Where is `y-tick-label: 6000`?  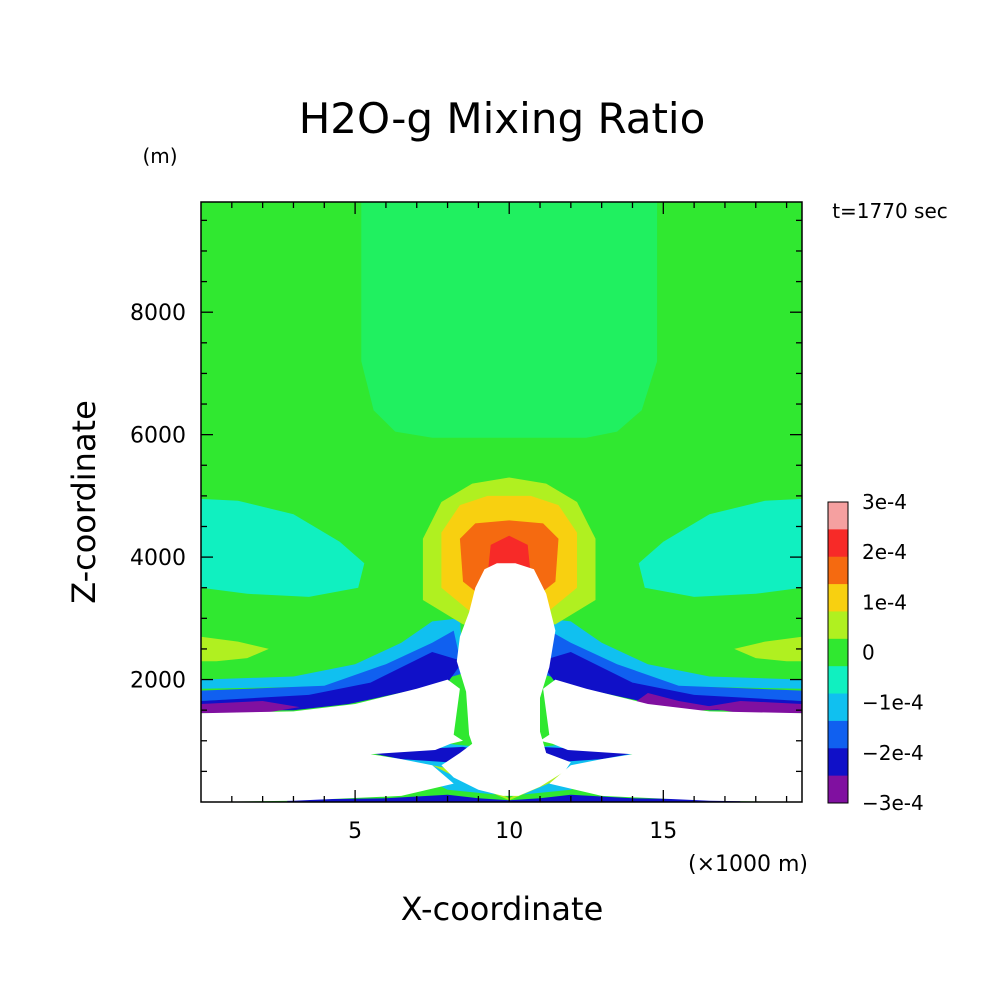
y-tick-label: 6000 is located at coordinates (158, 436).